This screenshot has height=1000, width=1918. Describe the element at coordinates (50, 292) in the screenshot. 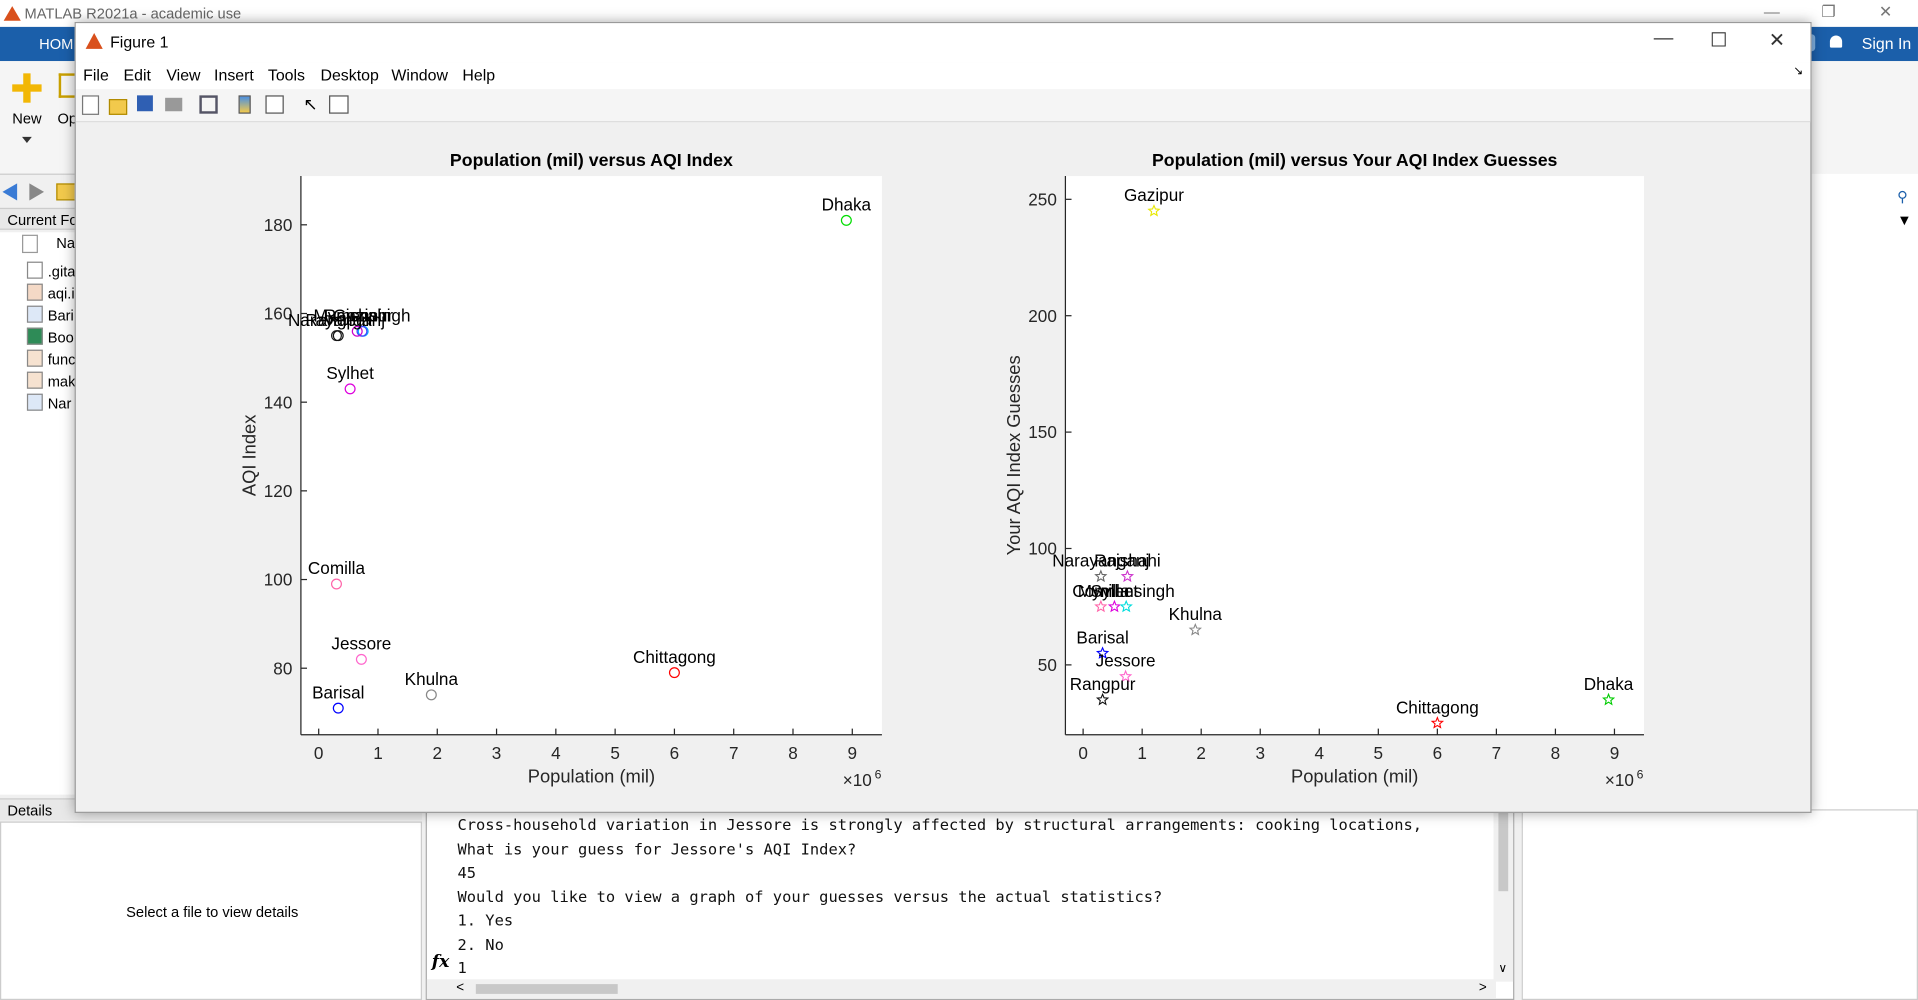

I see `file-list-item: aqi.i` at that location.